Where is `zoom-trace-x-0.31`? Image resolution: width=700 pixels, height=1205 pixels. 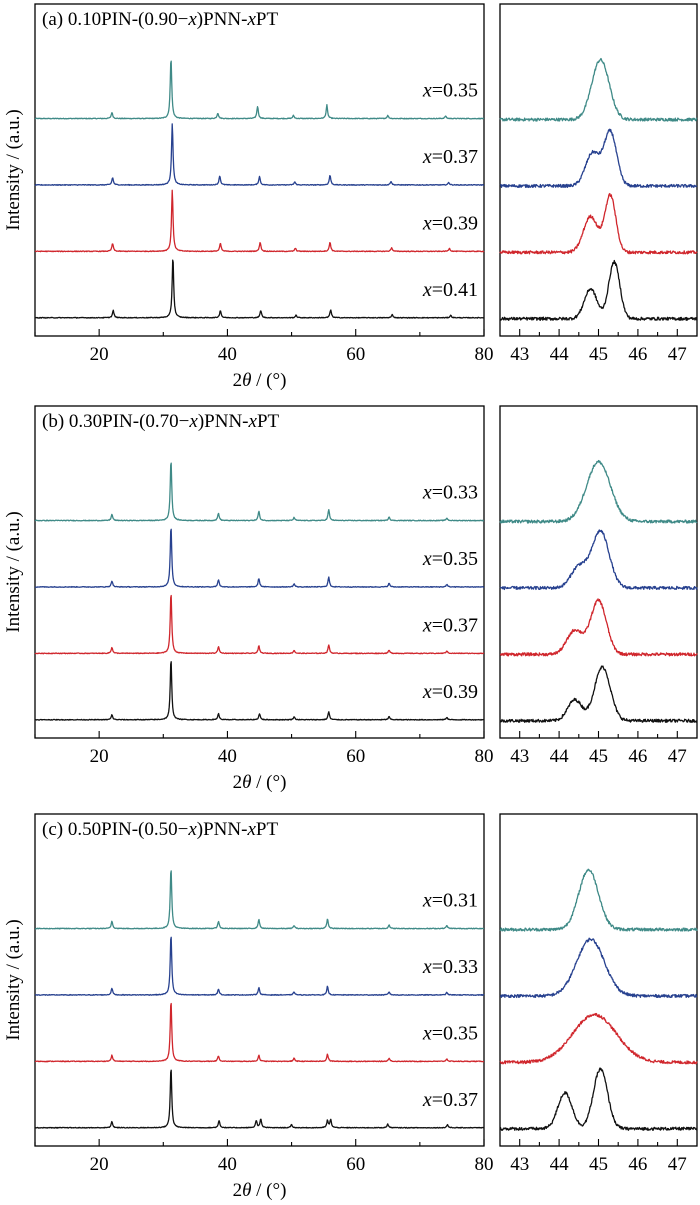
zoom-trace-x-0.31 is located at coordinates (598, 900).